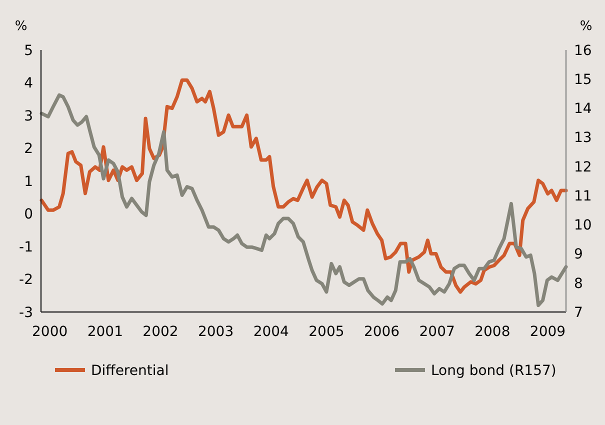  What do you see at coordinates (492, 332) in the screenshot?
I see `x-tick-label: 2008` at bounding box center [492, 332].